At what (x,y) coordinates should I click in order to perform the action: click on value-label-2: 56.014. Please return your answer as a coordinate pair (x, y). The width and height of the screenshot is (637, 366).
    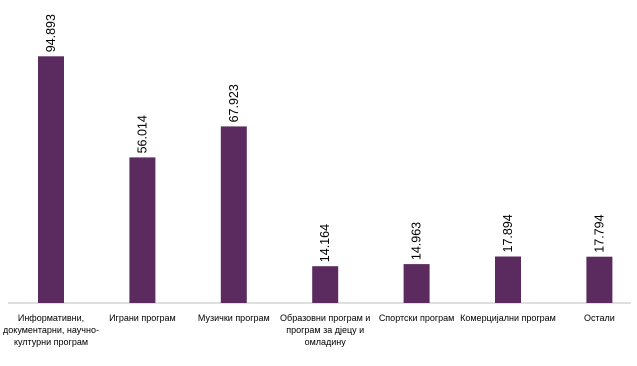
    Looking at the image, I should click on (142, 134).